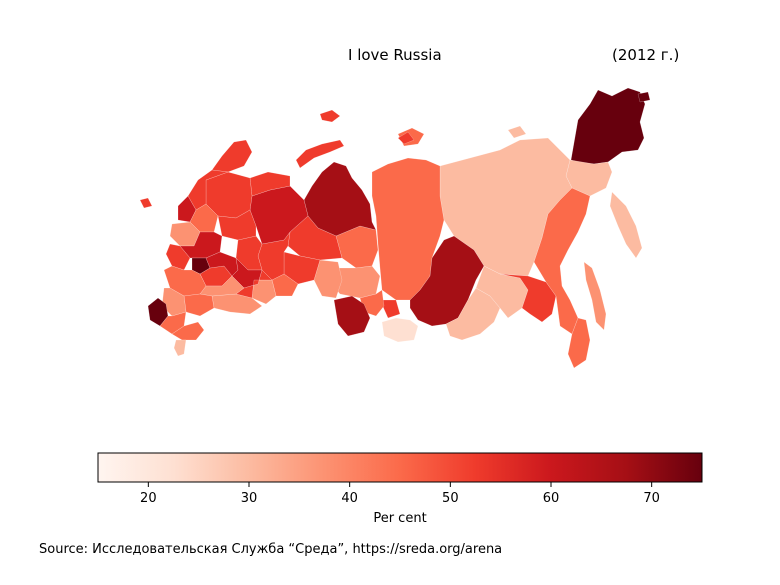 This screenshot has width=780, height=585. What do you see at coordinates (528, 298) in the screenshot?
I see `region-amur` at bounding box center [528, 298].